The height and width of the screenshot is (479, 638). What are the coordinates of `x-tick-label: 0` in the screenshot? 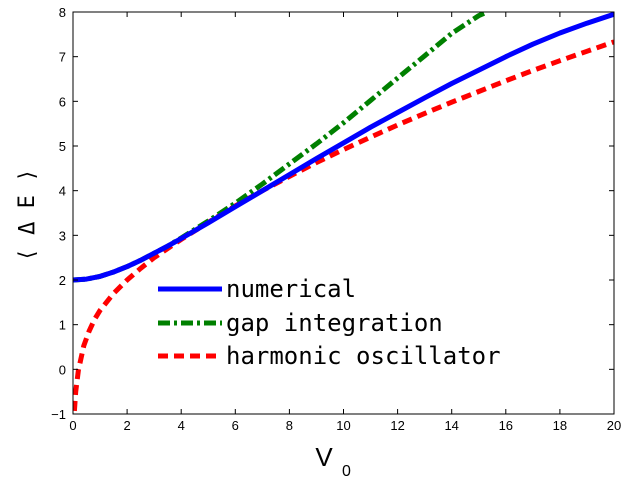 It's located at (72, 425).